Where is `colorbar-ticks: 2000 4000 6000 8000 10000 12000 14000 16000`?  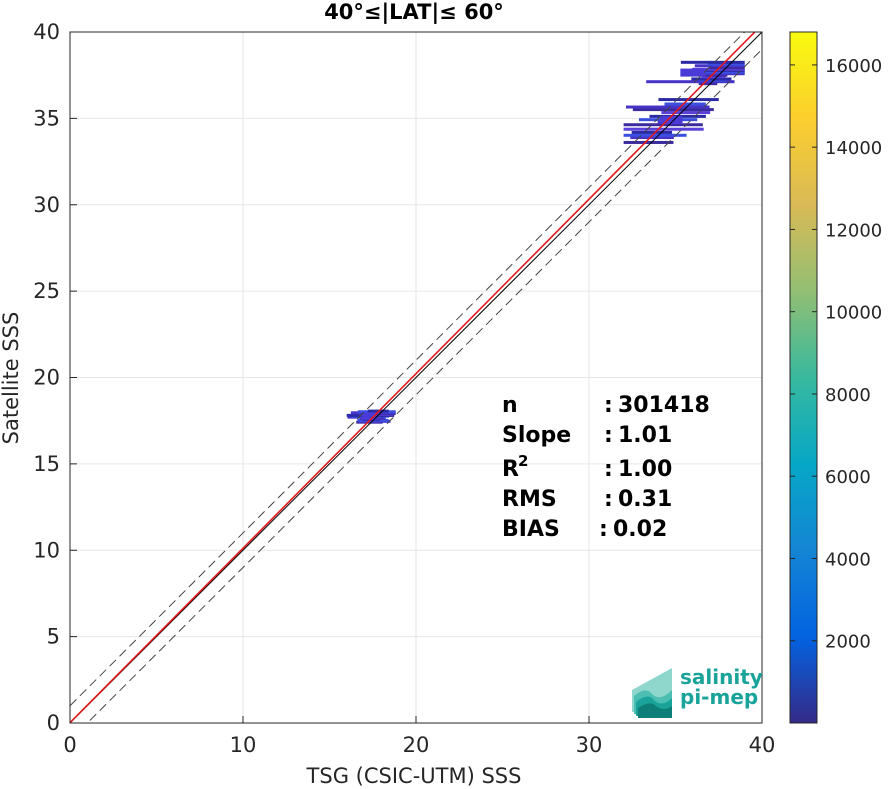
colorbar-ticks: 2000 4000 6000 8000 10000 12000 14000 16000 is located at coordinates (836, 354).